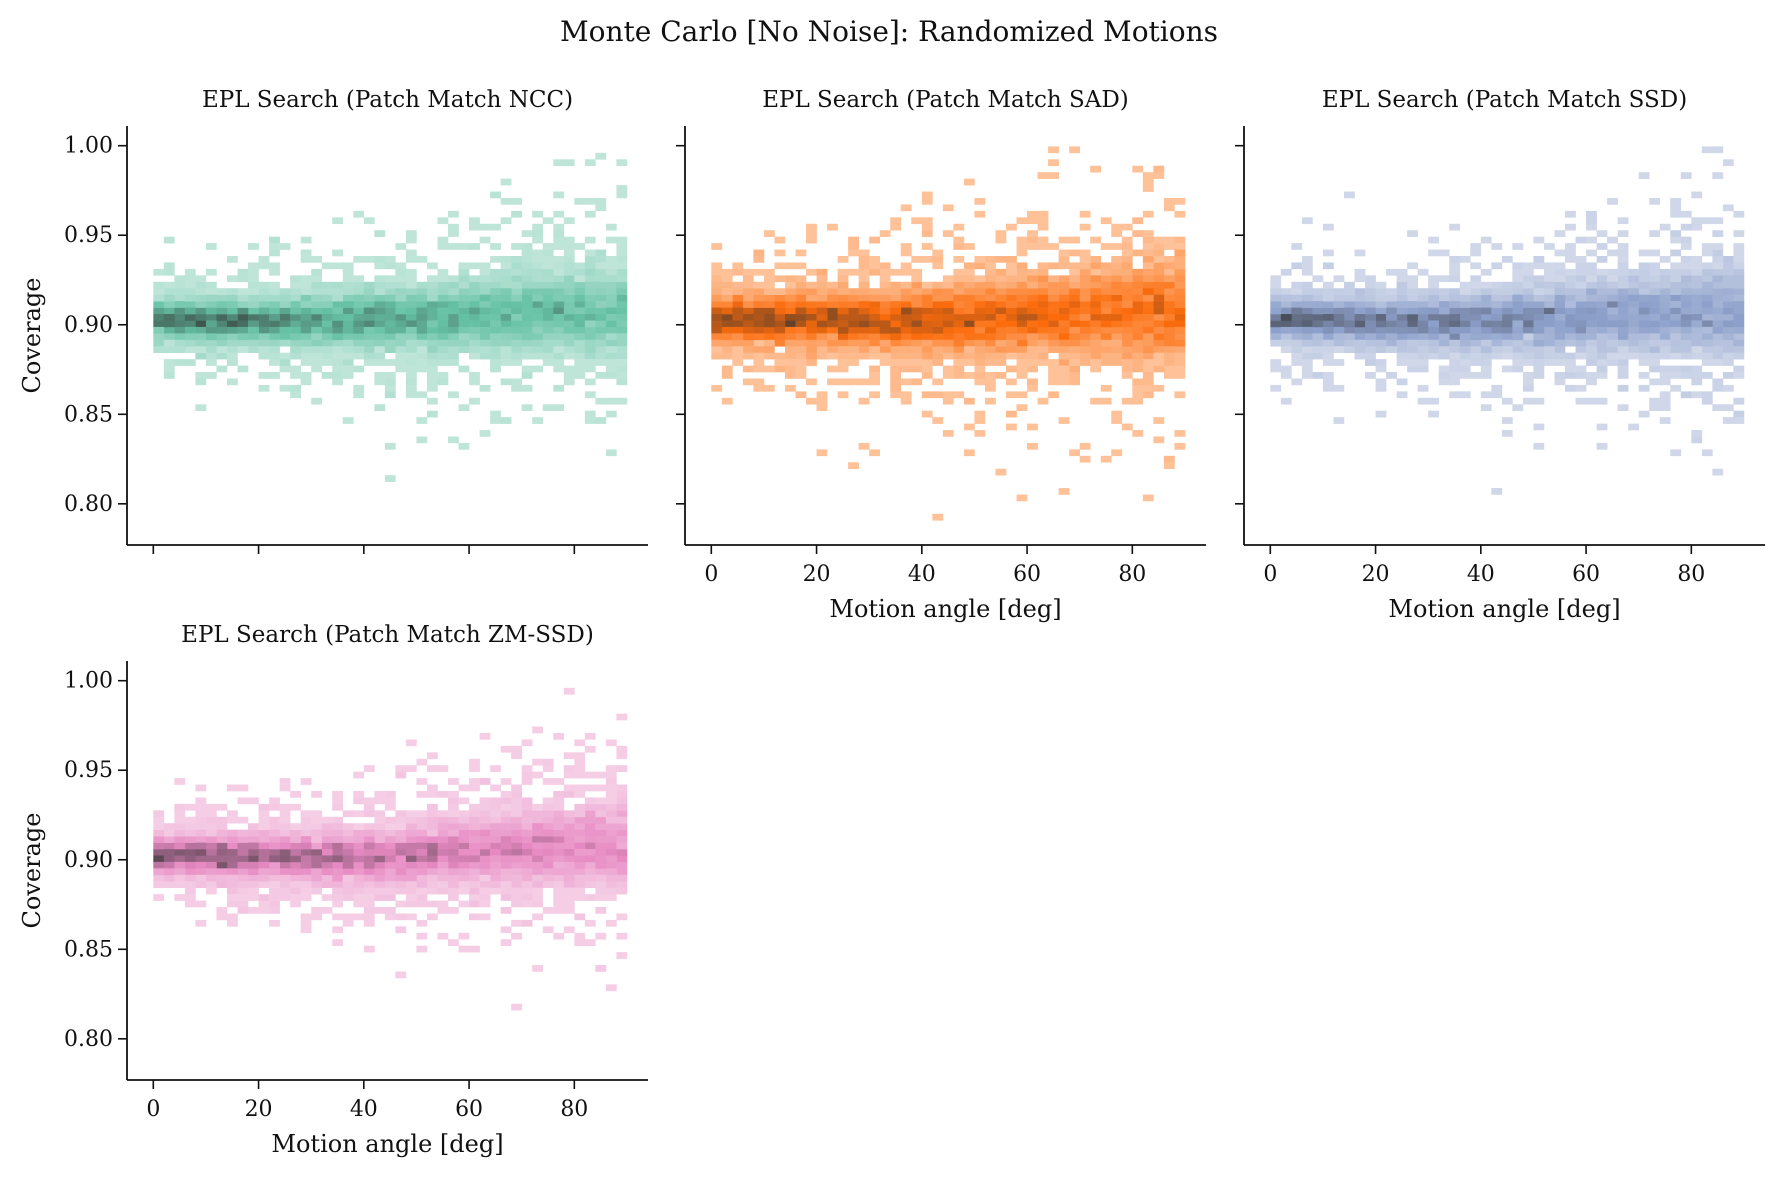 Image resolution: width=1779 pixels, height=1185 pixels. Describe the element at coordinates (32, 871) in the screenshot. I see `y-axis-label: Coverage` at that location.